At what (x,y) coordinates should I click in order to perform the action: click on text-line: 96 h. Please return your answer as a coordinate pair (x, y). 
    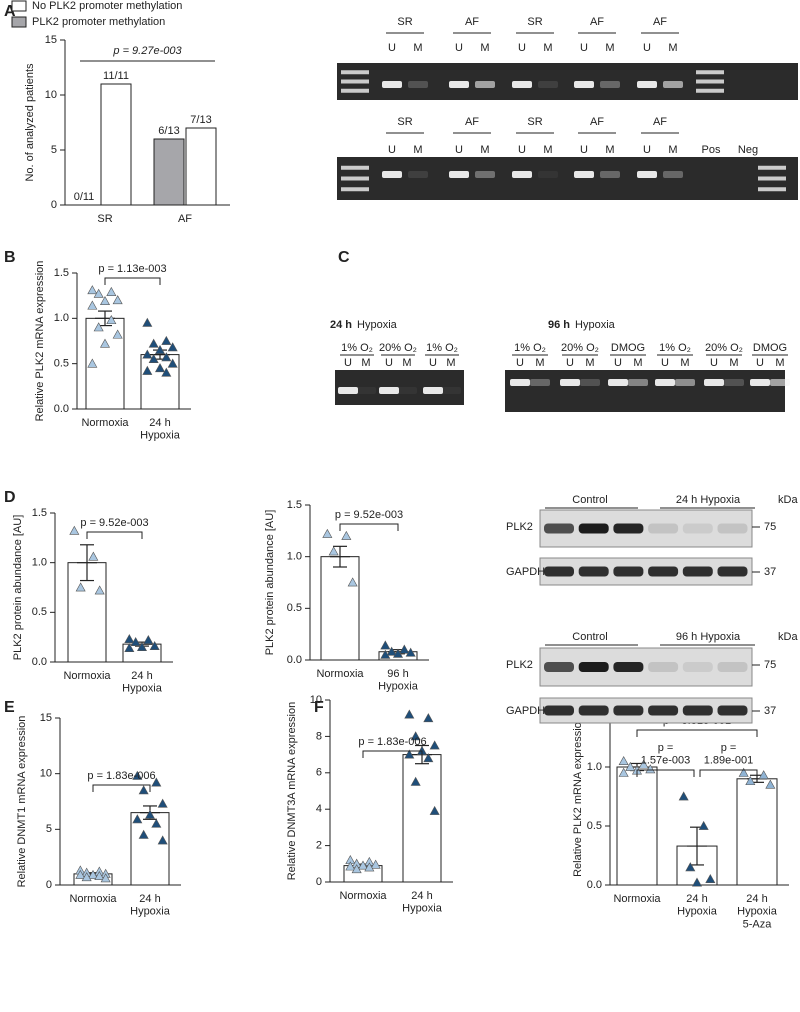
    Looking at the image, I should click on (397, 674).